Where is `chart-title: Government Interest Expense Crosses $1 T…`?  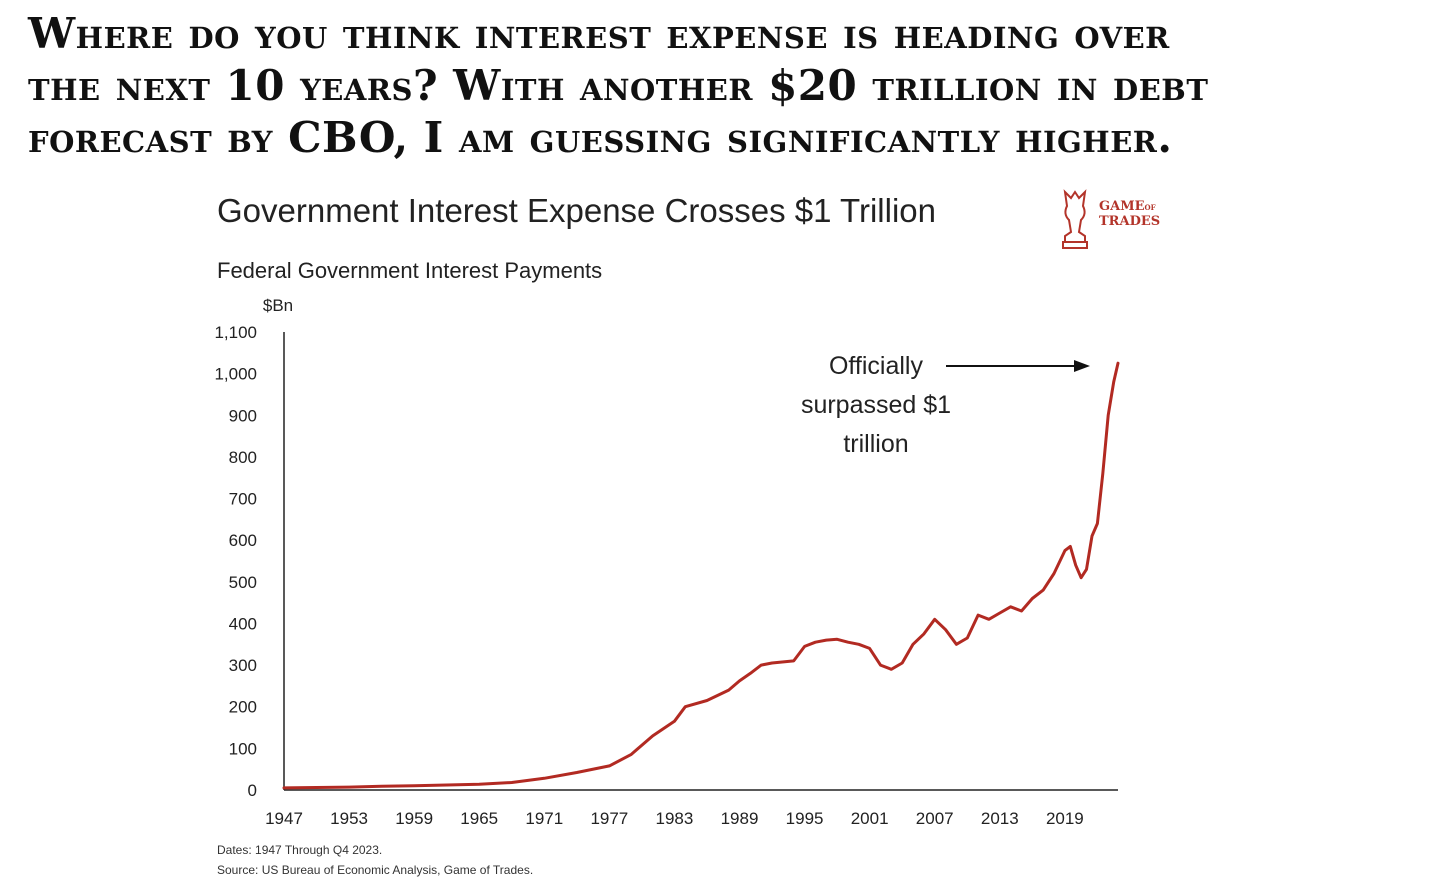
chart-title: Government Interest Expense Crosses $1 T… is located at coordinates (576, 210).